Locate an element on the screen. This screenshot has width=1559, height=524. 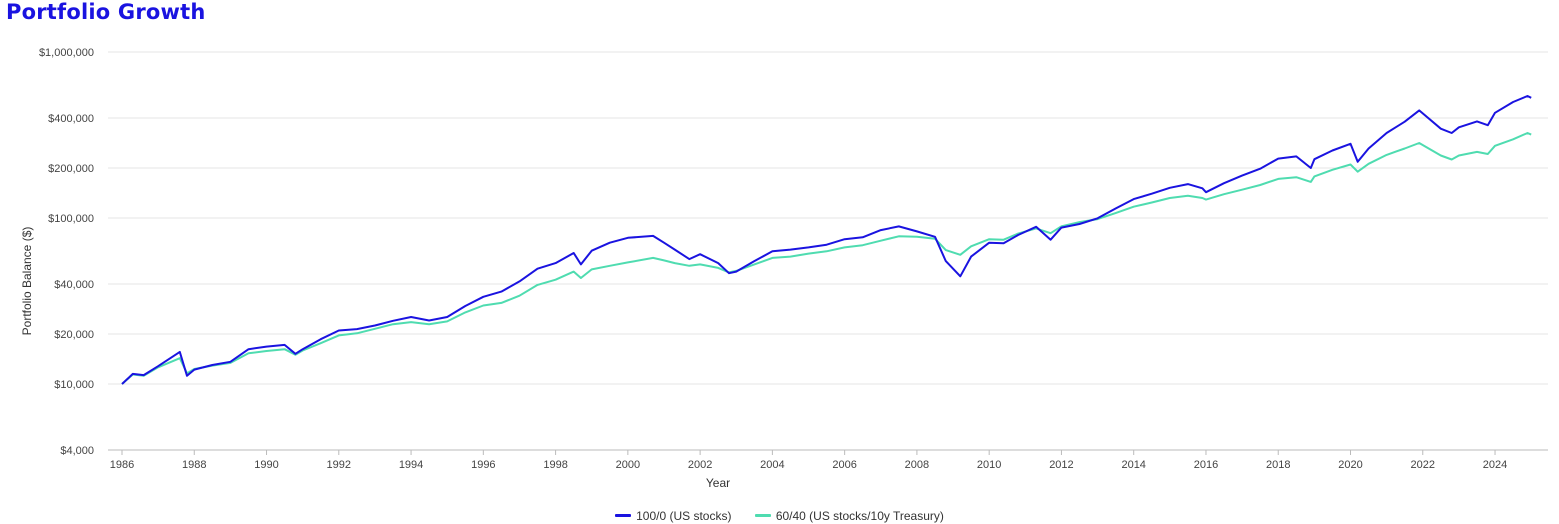
y-tick-label: $10,000 is located at coordinates (74, 385).